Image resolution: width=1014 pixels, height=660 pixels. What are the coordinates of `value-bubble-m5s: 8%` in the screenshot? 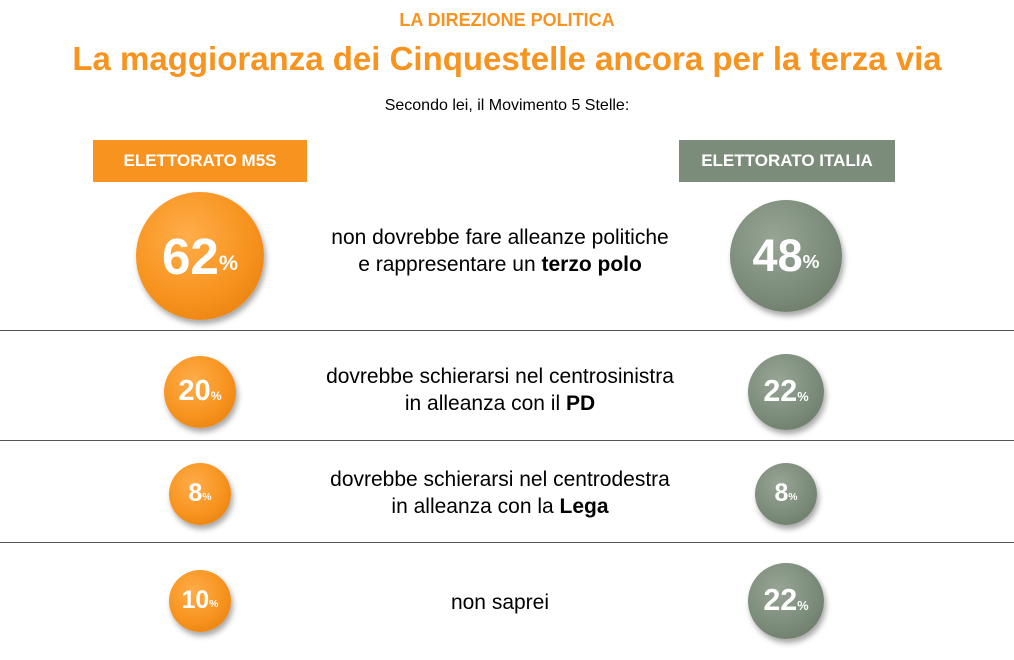 It's located at (200, 494).